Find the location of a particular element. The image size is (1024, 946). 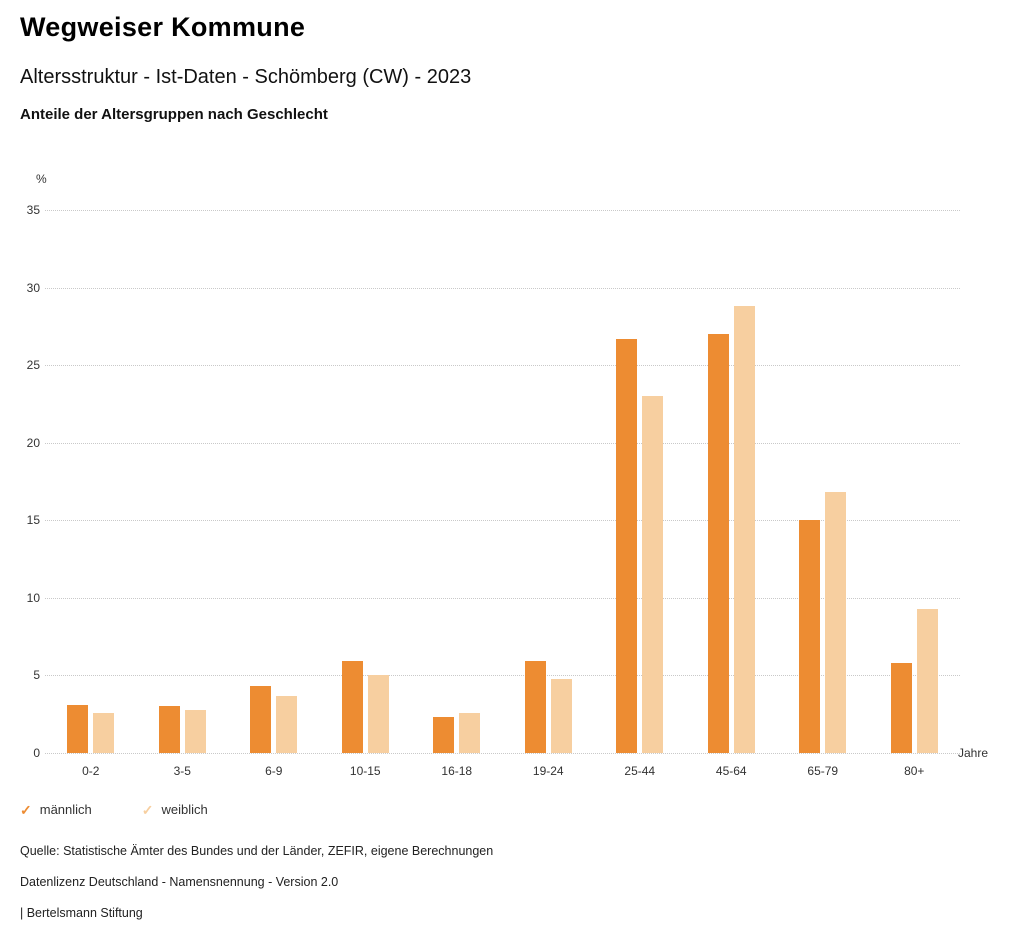

bar-männlich-65-79 is located at coordinates (810, 636).